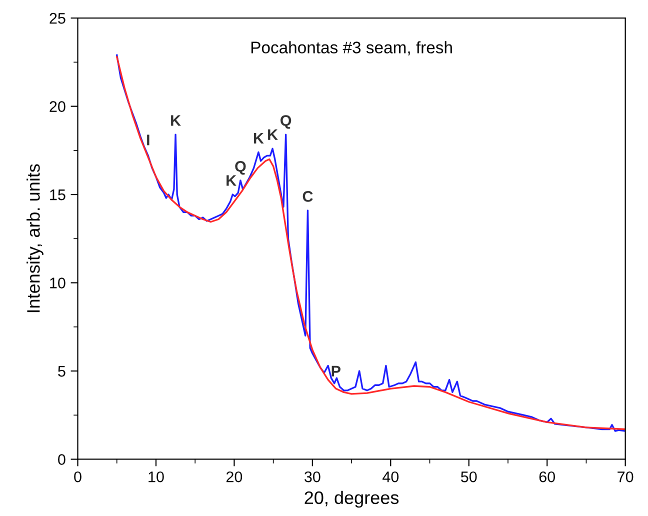  What do you see at coordinates (468, 476) in the screenshot?
I see `x-tick-label: 50` at bounding box center [468, 476].